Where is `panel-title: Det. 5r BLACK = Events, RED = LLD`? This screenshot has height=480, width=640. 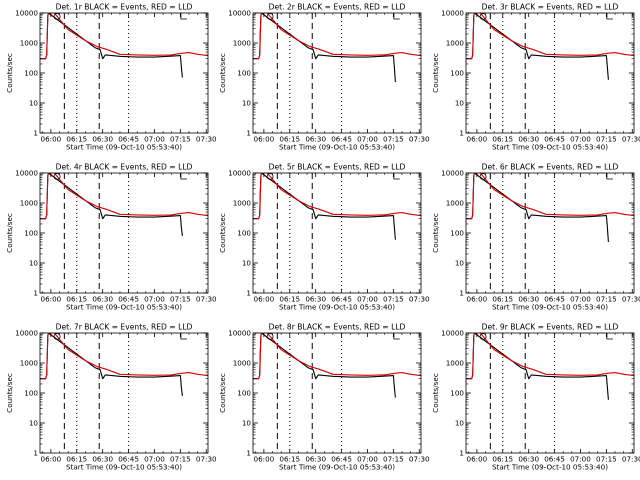
panel-title: Det. 5r BLACK = Events, RED = LLD is located at coordinates (337, 167).